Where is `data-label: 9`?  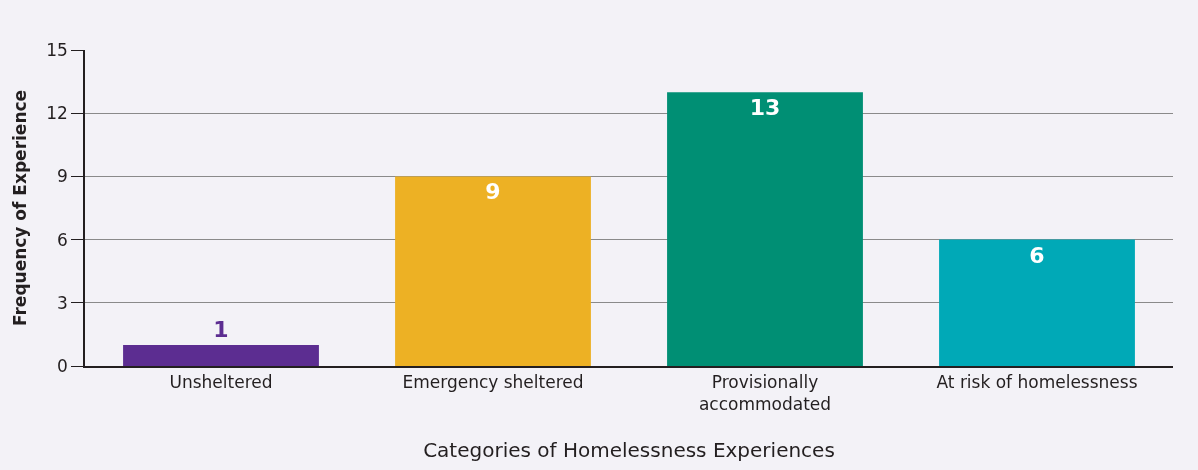 data-label: 9 is located at coordinates (493, 192).